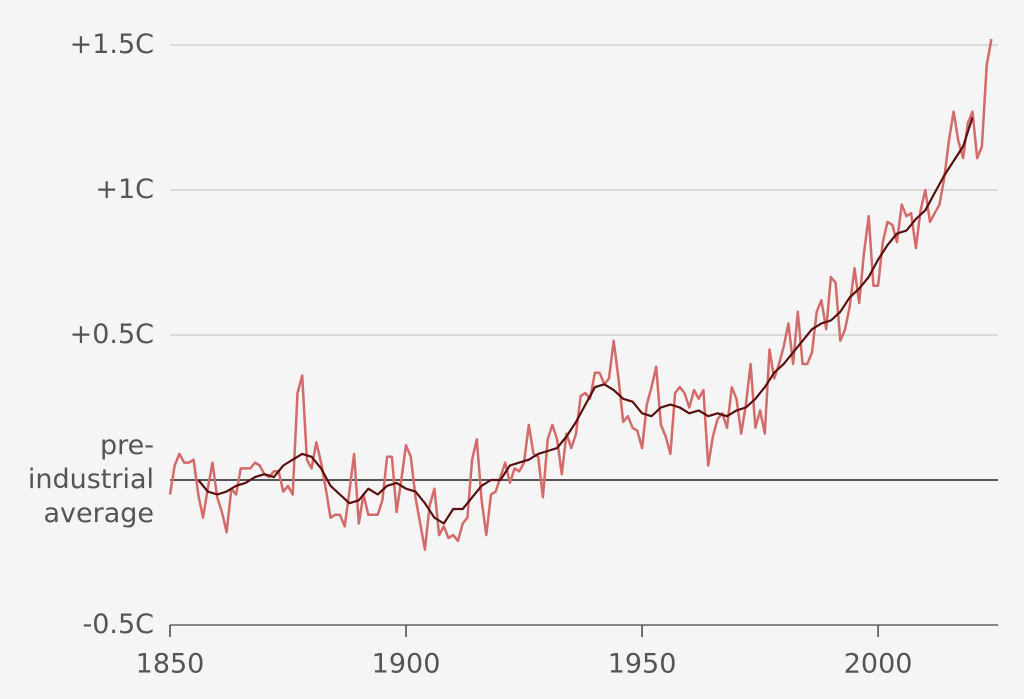 This screenshot has height=699, width=1024. Describe the element at coordinates (118, 624) in the screenshot. I see `y-tick-label: -0.5C` at that location.